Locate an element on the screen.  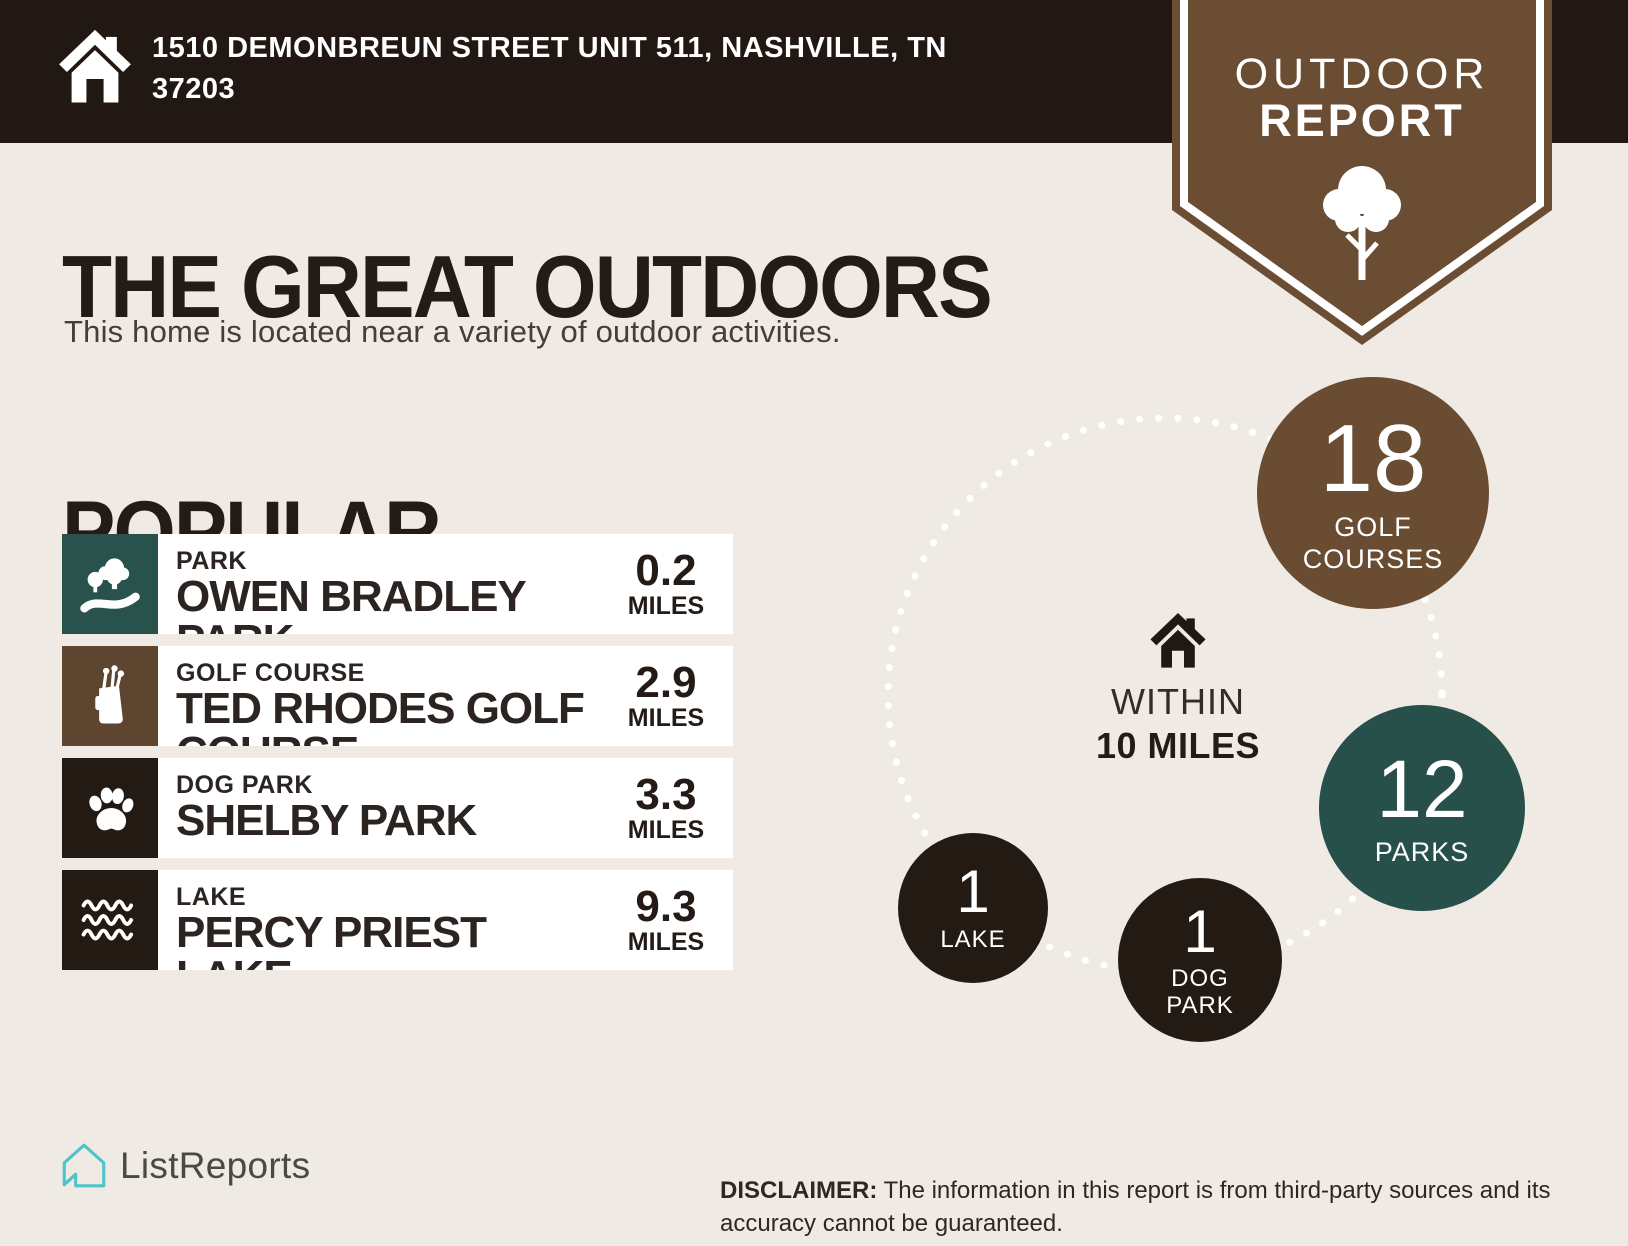
stat-label: LAKE is located at coordinates (973, 939).